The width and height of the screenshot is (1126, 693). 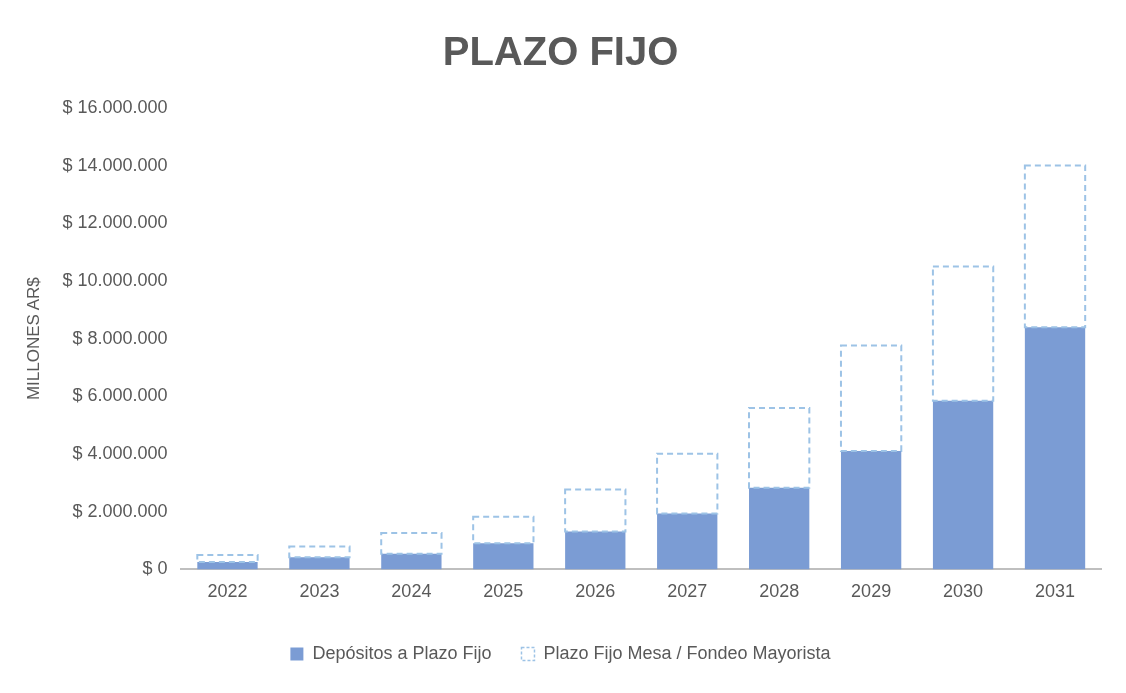 What do you see at coordinates (871, 591) in the screenshot?
I see `x-tick-label: 2029` at bounding box center [871, 591].